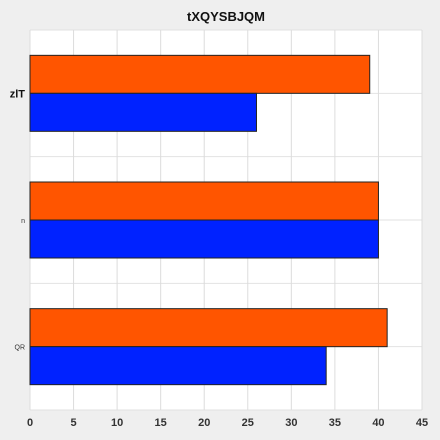 This screenshot has height=440, width=440. I want to click on x-tick-label: 15, so click(161, 423).